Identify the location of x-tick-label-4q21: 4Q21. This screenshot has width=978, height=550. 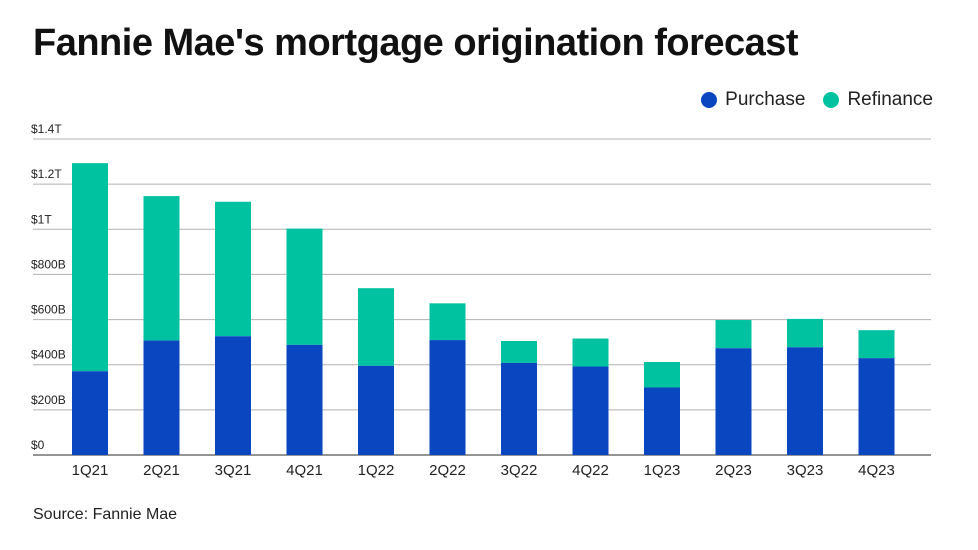
(304, 470).